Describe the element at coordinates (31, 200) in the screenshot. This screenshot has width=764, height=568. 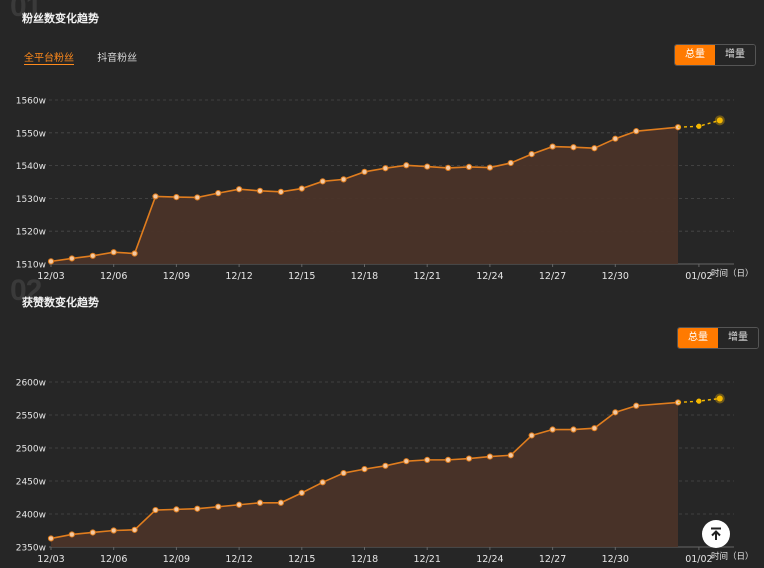
I see `y-tick-label: 1530w` at that location.